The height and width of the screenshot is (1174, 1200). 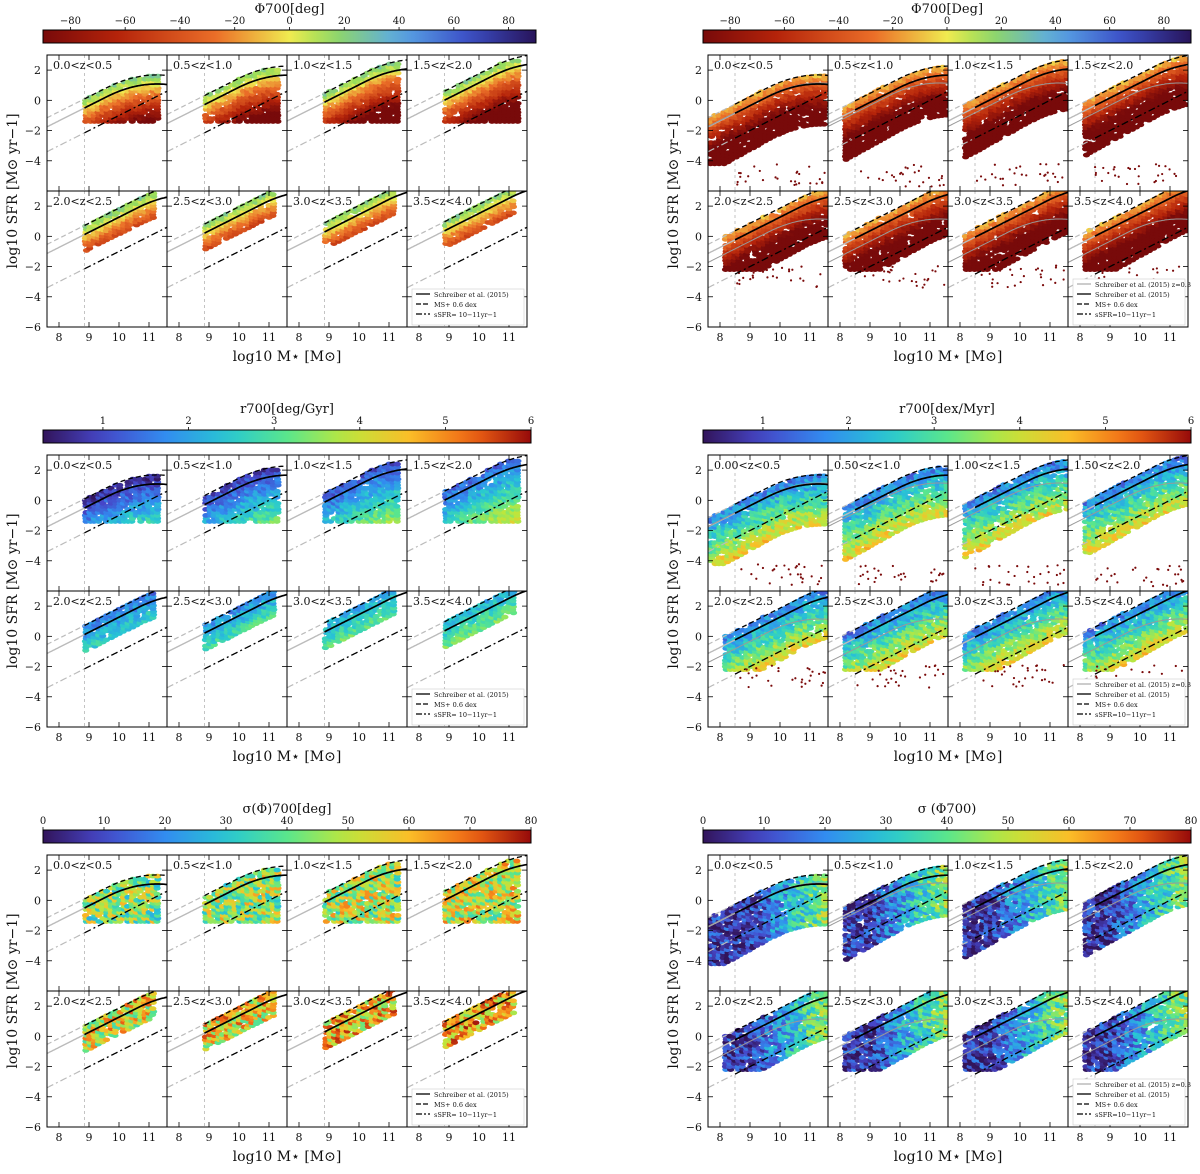 I want to click on legend-entry: Schreiber et al. (2015), so click(x=471, y=295).